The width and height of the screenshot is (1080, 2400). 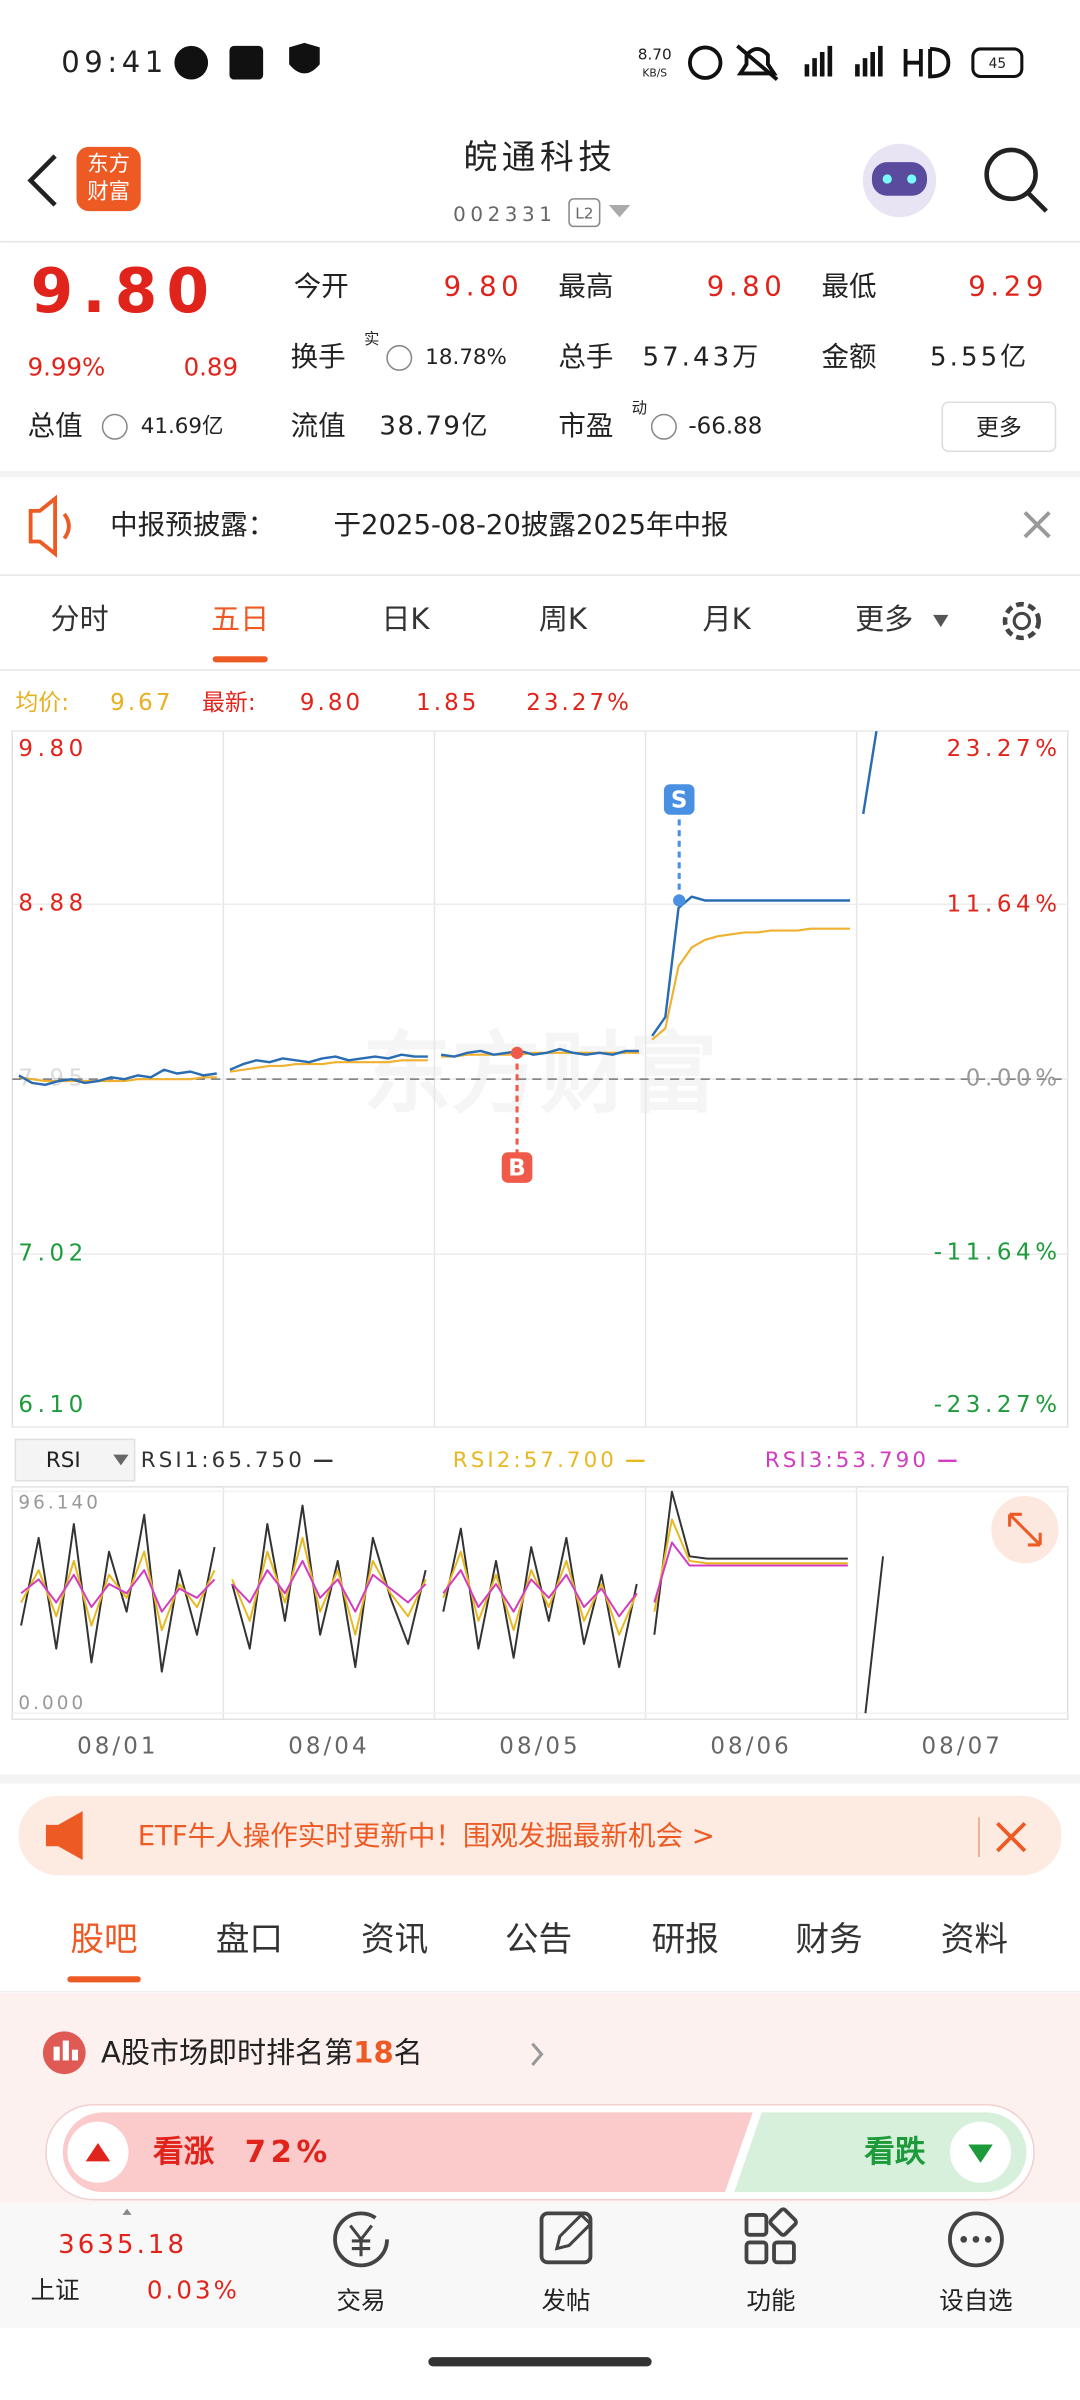 I want to click on separator, so click(x=540, y=1779).